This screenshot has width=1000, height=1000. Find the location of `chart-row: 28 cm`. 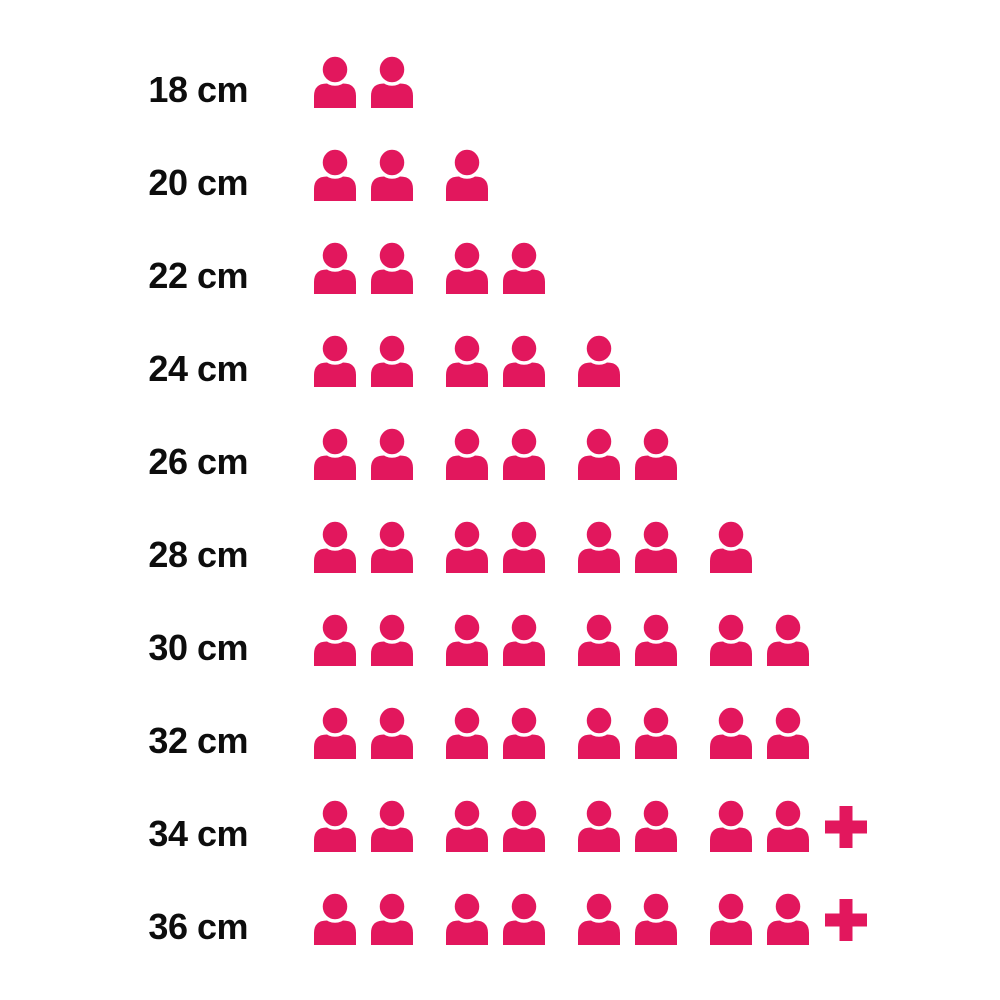

chart-row: 28 cm is located at coordinates (500, 526).